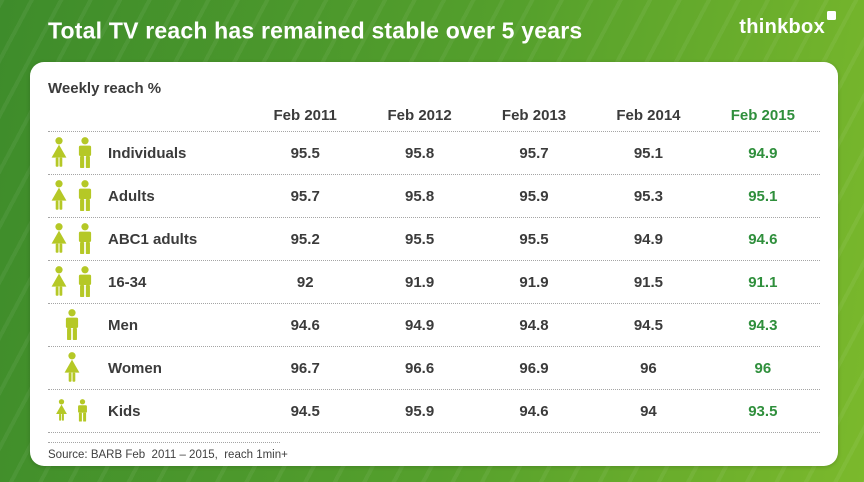 The height and width of the screenshot is (482, 864). I want to click on thinkbox-logo-text: thinkbox, so click(782, 27).